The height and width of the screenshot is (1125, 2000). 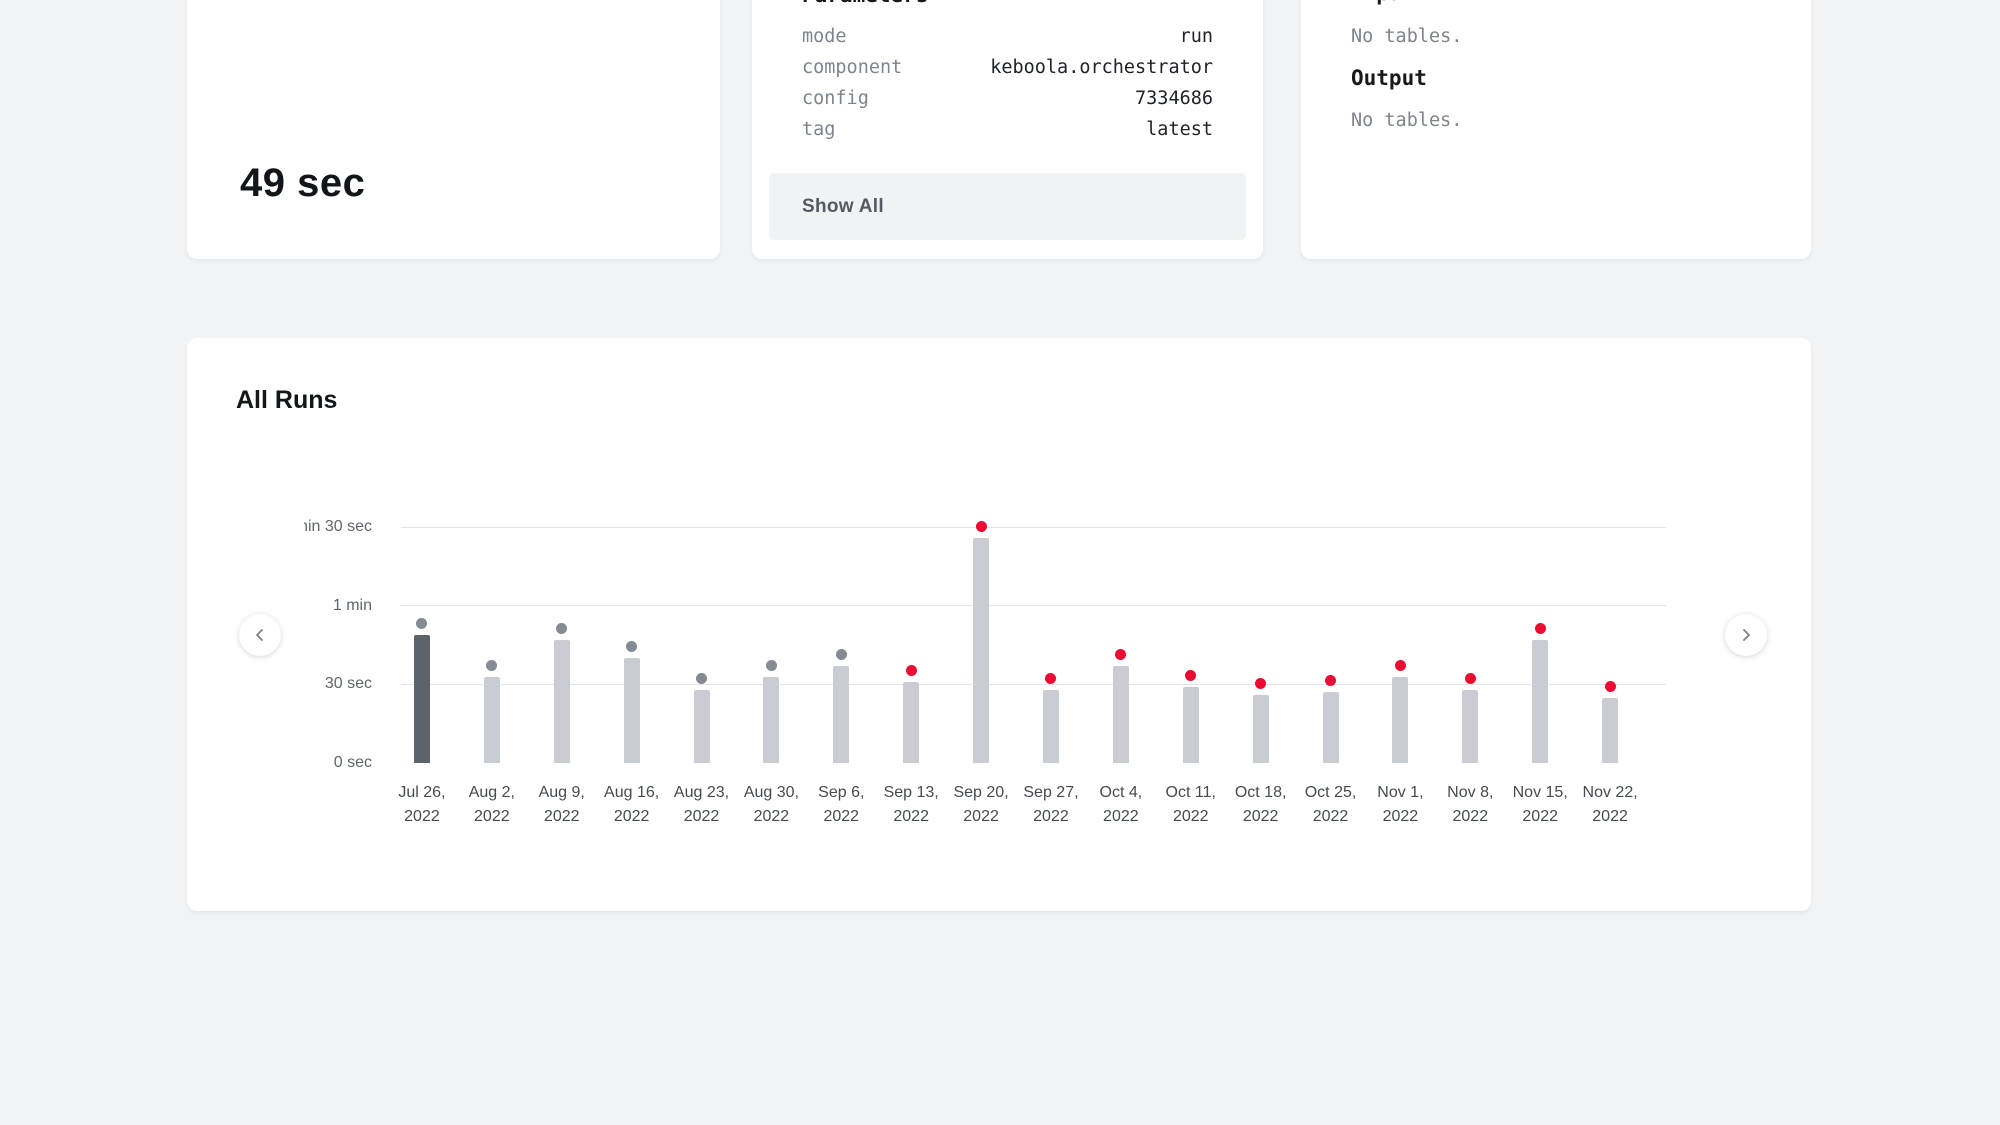 What do you see at coordinates (1389, 78) in the screenshot?
I see `output-title: Output` at bounding box center [1389, 78].